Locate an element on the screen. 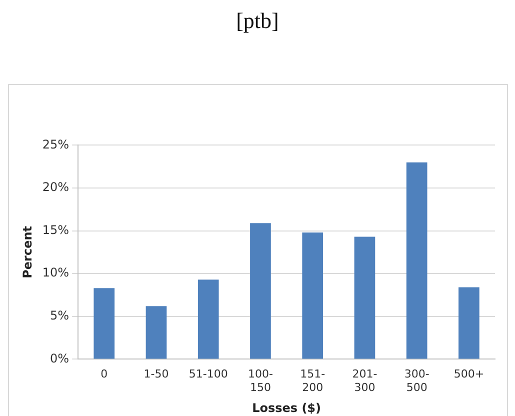 The width and height of the screenshot is (515, 416). x-tick-label: 0 is located at coordinates (104, 374).